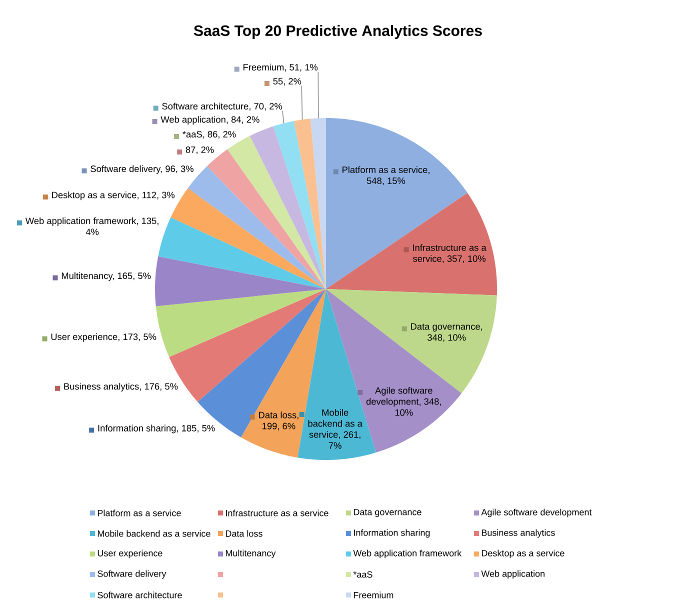 This screenshot has width=680, height=610. Describe the element at coordinates (121, 387) in the screenshot. I see `data-label: Business analytics, 176, 5%` at that location.